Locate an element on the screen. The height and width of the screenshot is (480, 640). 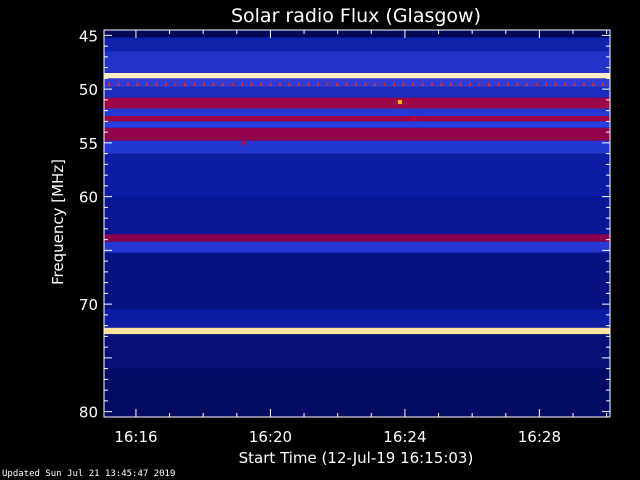
x-tick-label: 16:24 is located at coordinates (404, 437).